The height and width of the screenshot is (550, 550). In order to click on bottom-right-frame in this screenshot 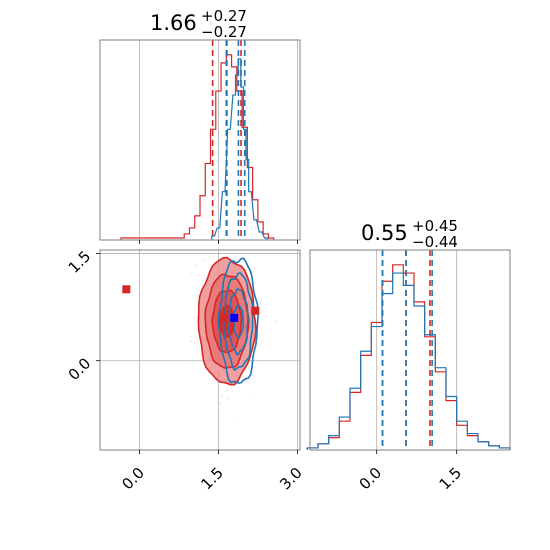, I will do `click(410, 350)`.